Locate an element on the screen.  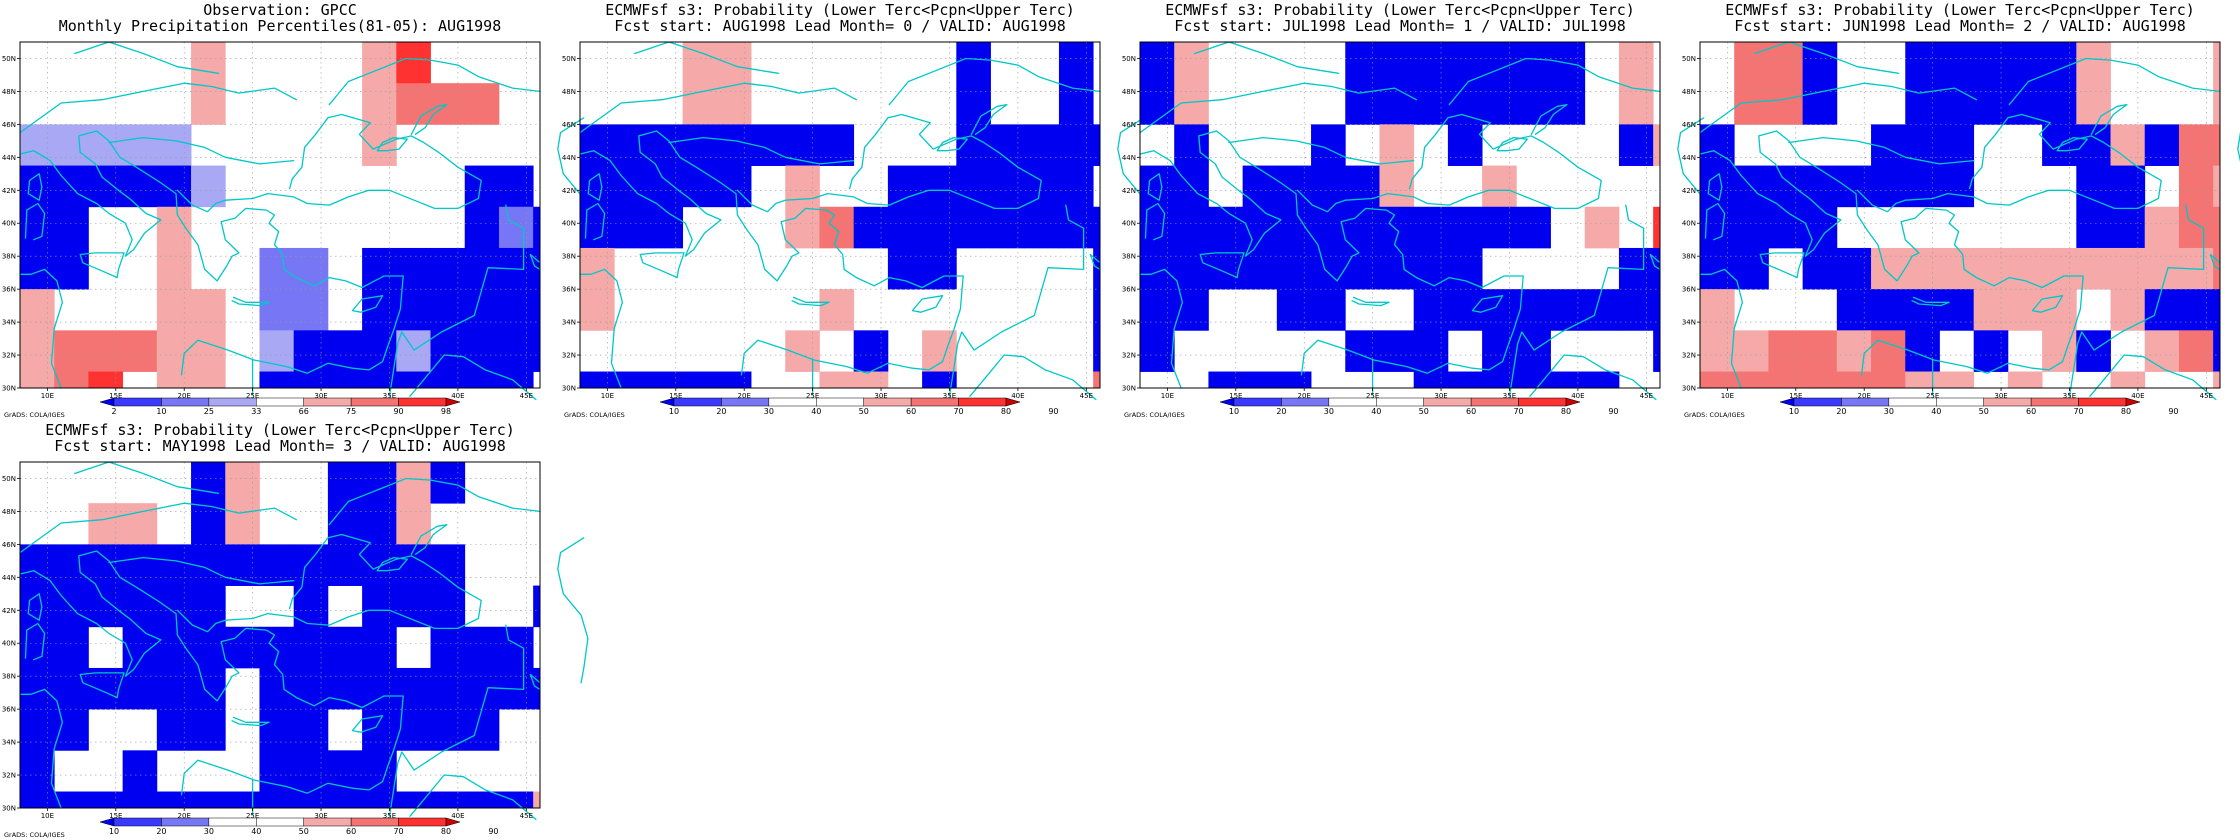
lon-tick-label: 45E is located at coordinates (2206, 396).